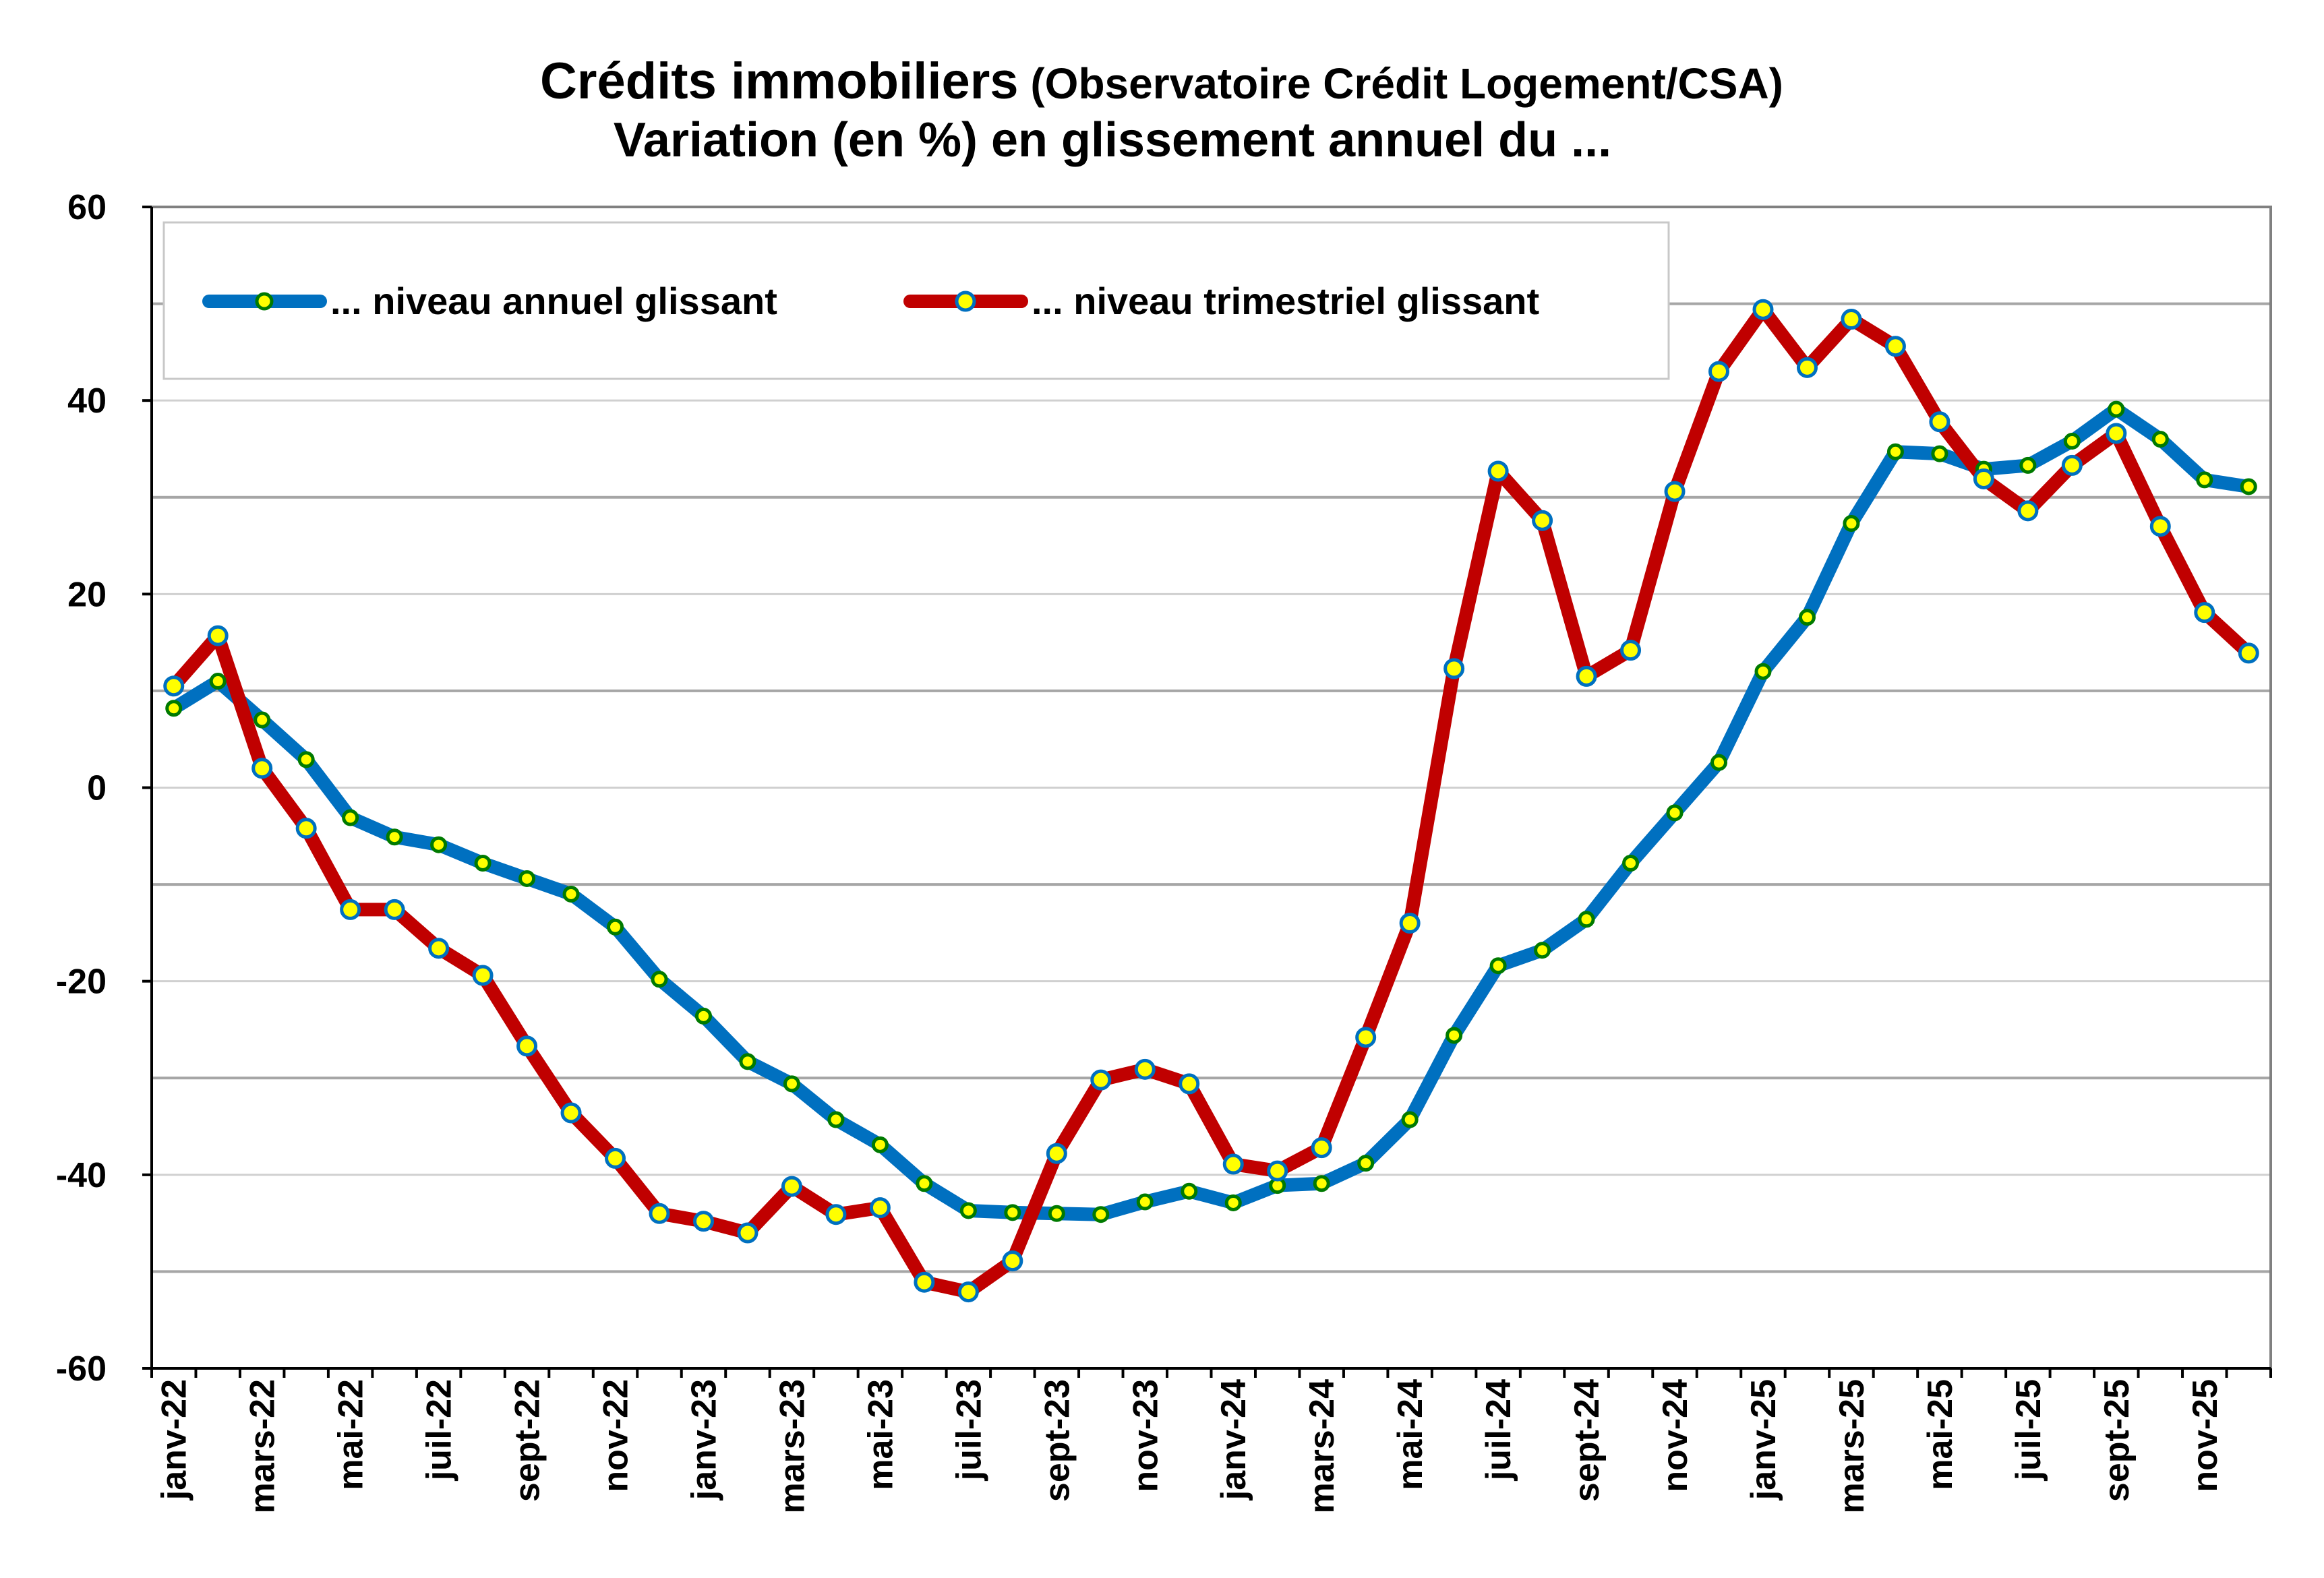  What do you see at coordinates (527, 1440) in the screenshot?
I see `x-tick-label: sept-22` at bounding box center [527, 1440].